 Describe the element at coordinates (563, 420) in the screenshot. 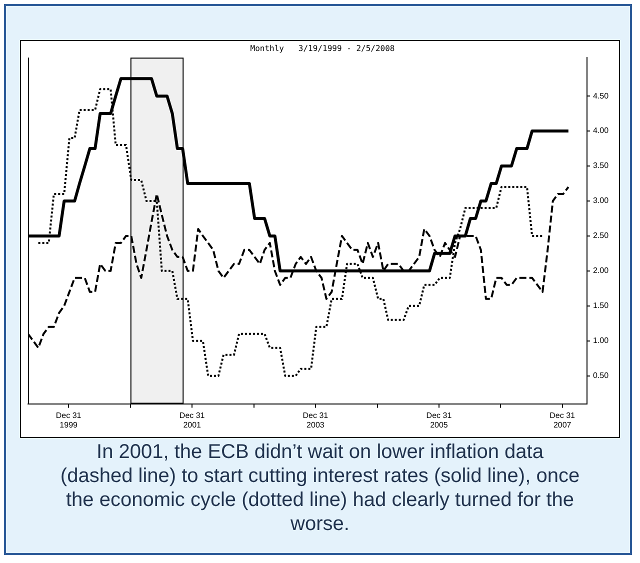

I see `x-tick-label: Dec 31 2007` at that location.